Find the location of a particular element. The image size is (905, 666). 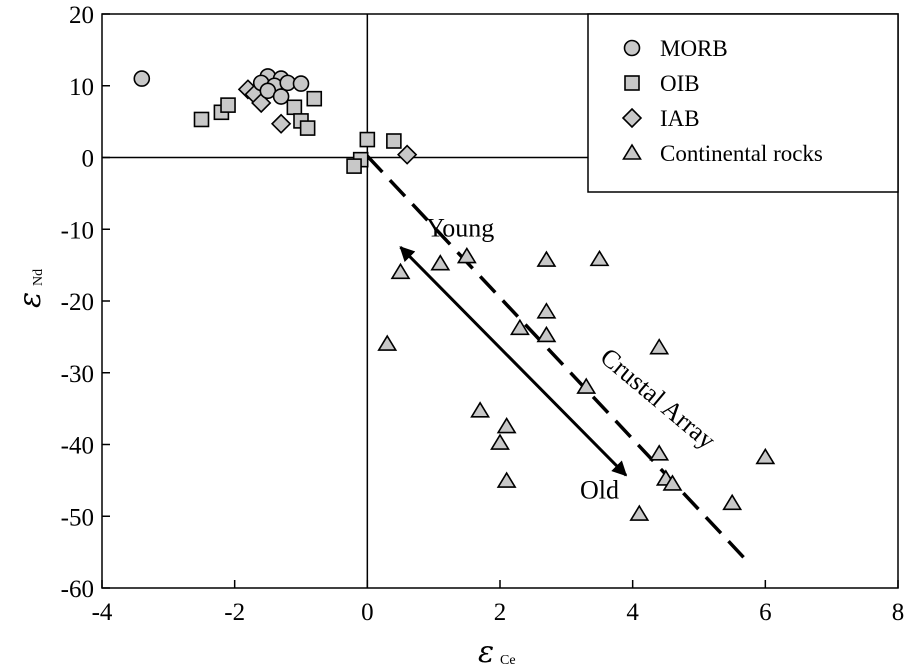

legend-triangle-icon is located at coordinates (632, 151).